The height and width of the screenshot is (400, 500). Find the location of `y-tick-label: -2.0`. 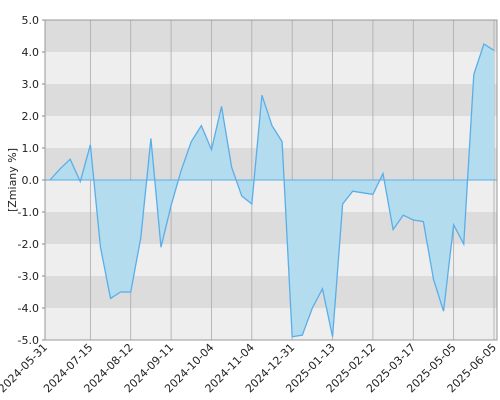

y-tick-label: -2.0 is located at coordinates (28, 244).